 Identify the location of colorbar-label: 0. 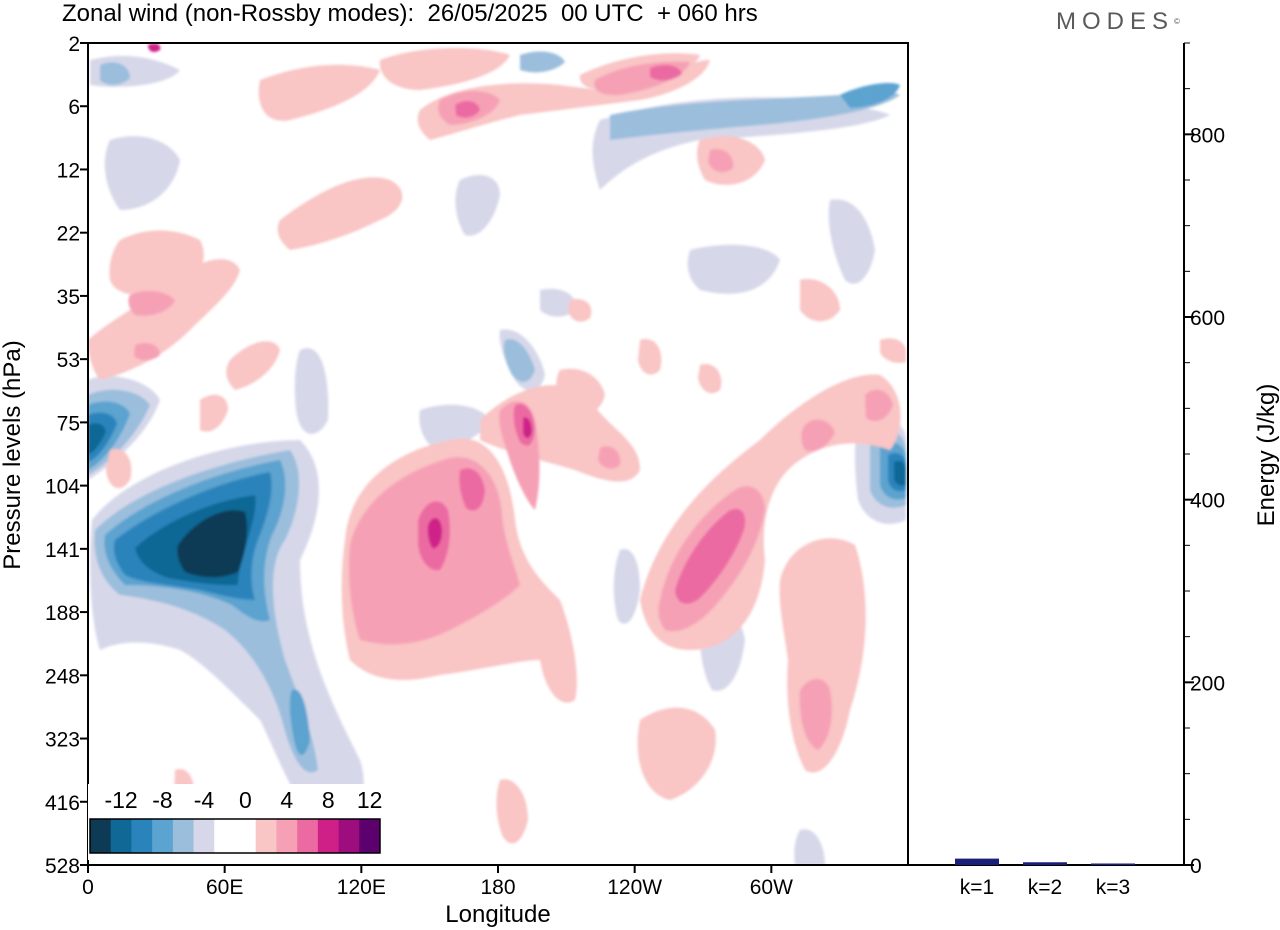
(245, 800).